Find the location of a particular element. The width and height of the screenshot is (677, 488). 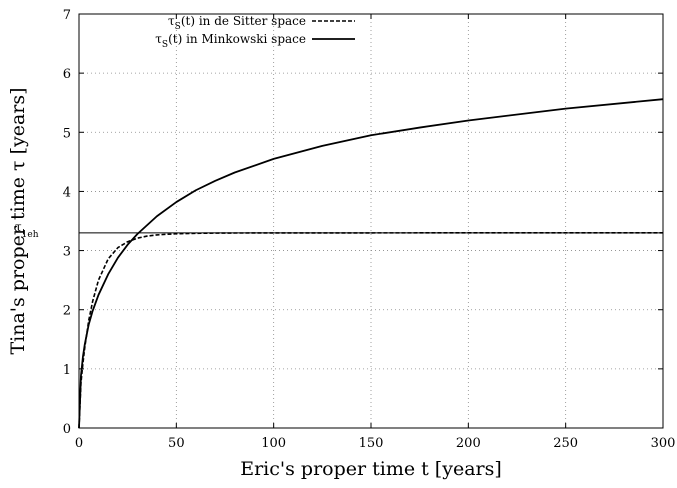

y-tick-label: 7 is located at coordinates (67, 15).